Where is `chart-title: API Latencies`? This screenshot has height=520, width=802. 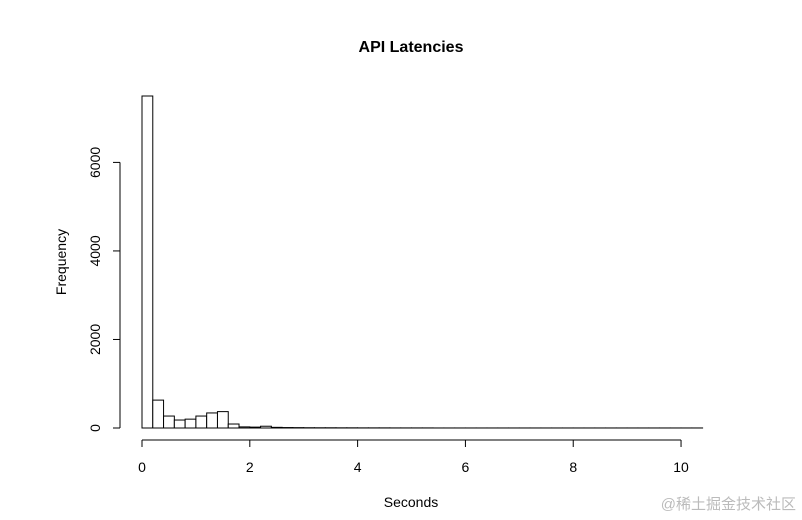 chart-title: API Latencies is located at coordinates (411, 47).